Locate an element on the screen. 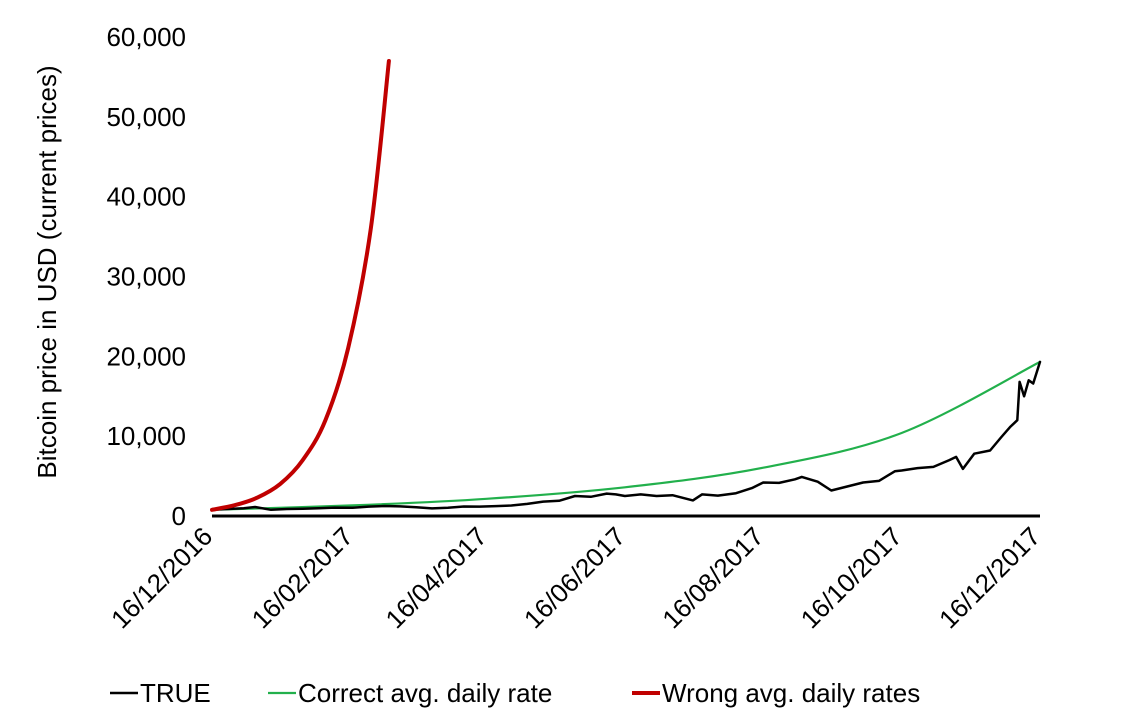 The height and width of the screenshot is (726, 1136). y-tick-label: 10,000 is located at coordinates (146, 436).